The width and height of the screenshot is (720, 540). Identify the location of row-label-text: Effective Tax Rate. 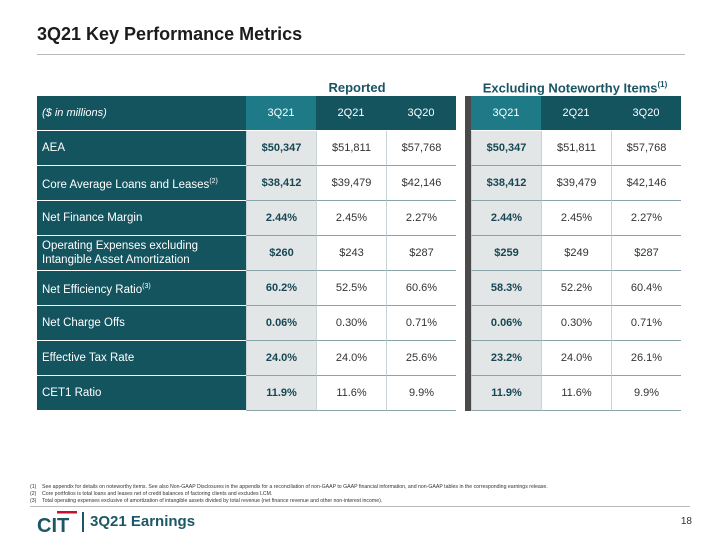
(88, 358).